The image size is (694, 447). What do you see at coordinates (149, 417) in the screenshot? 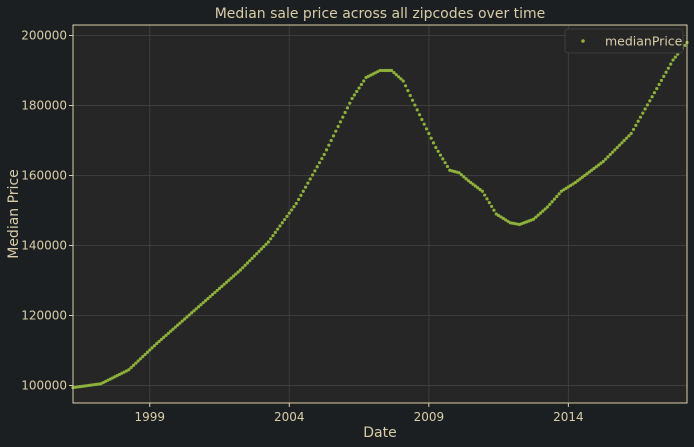
I see `x-tick-label: 1999` at bounding box center [149, 417].